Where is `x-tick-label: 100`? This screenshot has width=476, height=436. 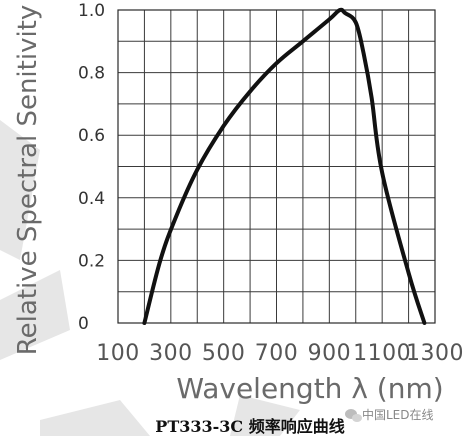 x-tick-label: 100 is located at coordinates (118, 353).